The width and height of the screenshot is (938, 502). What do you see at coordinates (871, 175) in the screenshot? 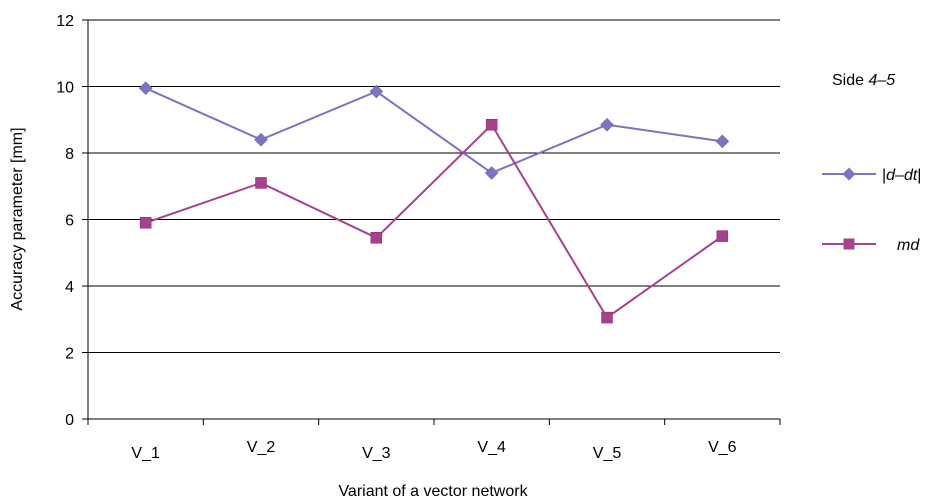
I see `legend-item: |d–dt|` at bounding box center [871, 175].